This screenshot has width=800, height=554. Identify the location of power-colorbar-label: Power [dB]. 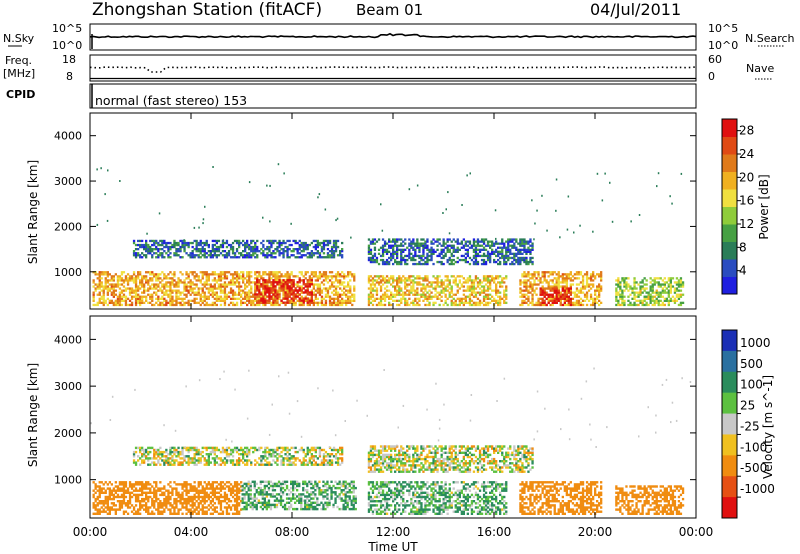
(764, 206).